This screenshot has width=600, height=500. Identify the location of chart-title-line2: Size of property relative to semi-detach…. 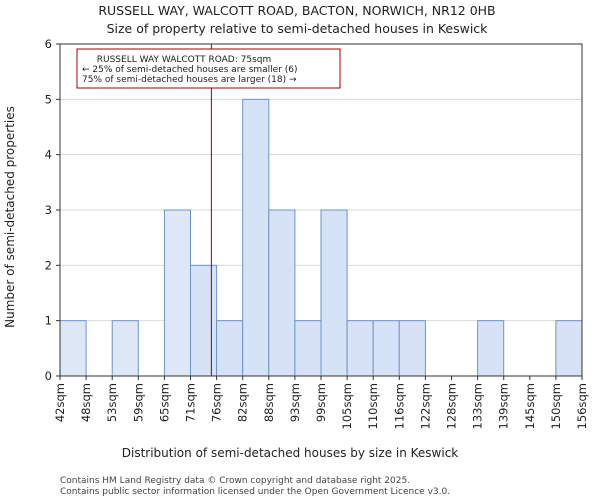
(298, 28).